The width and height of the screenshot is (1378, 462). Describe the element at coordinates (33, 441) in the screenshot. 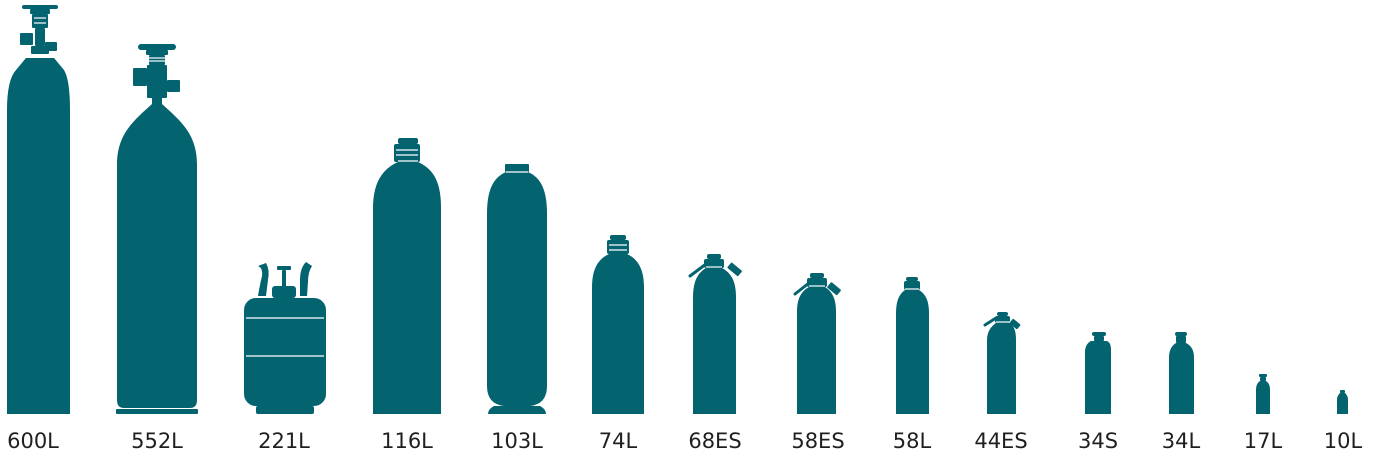

I see `cylinder-label-600l: 600L` at that location.